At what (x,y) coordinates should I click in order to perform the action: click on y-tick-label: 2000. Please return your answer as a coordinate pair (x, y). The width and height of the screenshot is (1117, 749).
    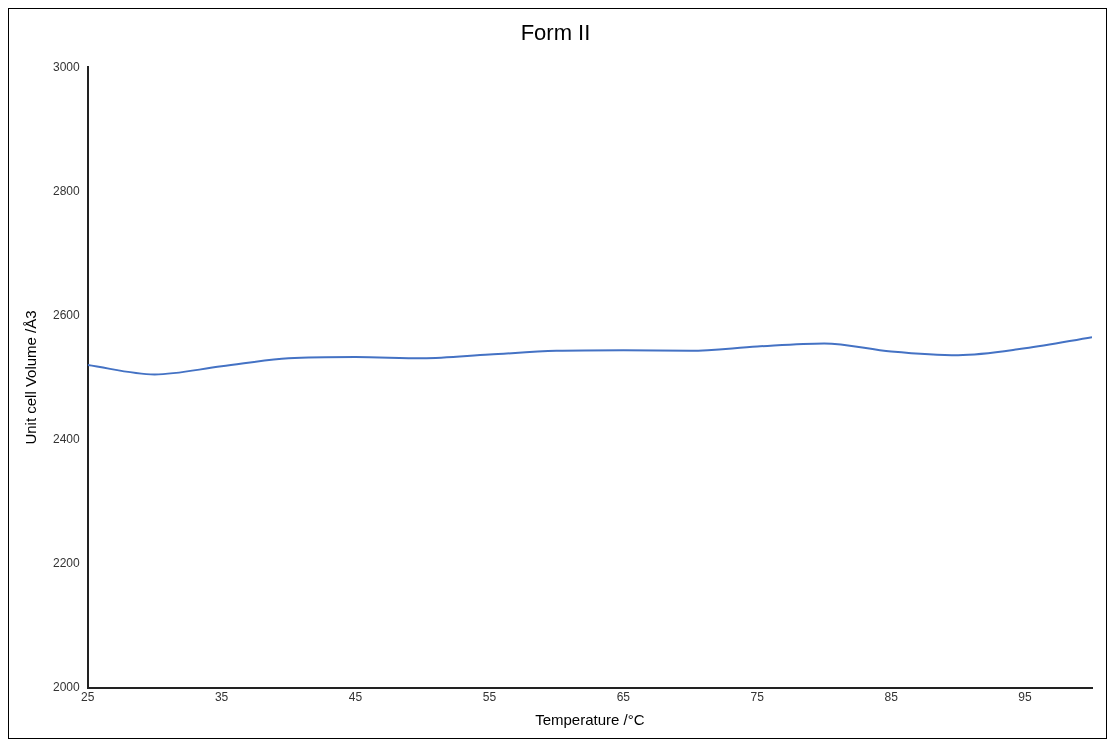
    Looking at the image, I should click on (66, 686).